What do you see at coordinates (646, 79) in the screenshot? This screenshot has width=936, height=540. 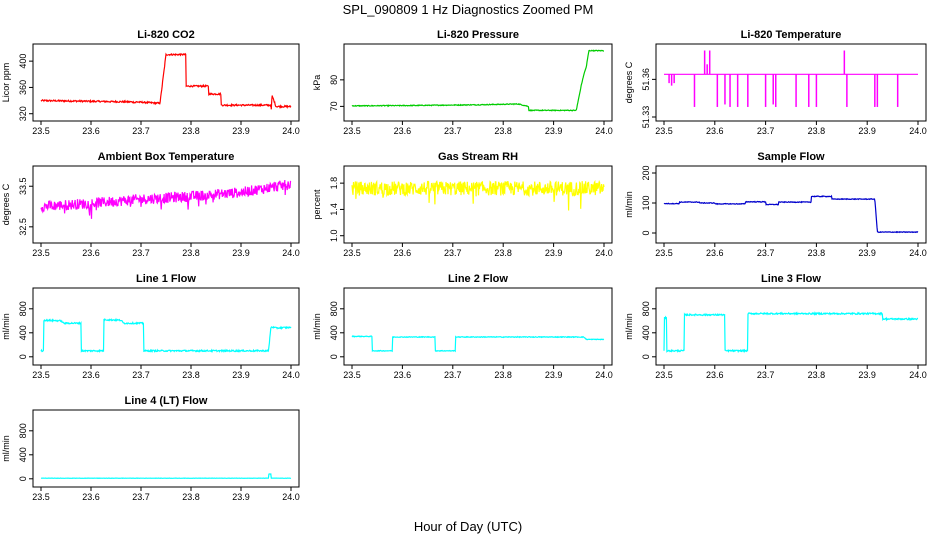 I see `y-tick-label: 51.36` at bounding box center [646, 79].